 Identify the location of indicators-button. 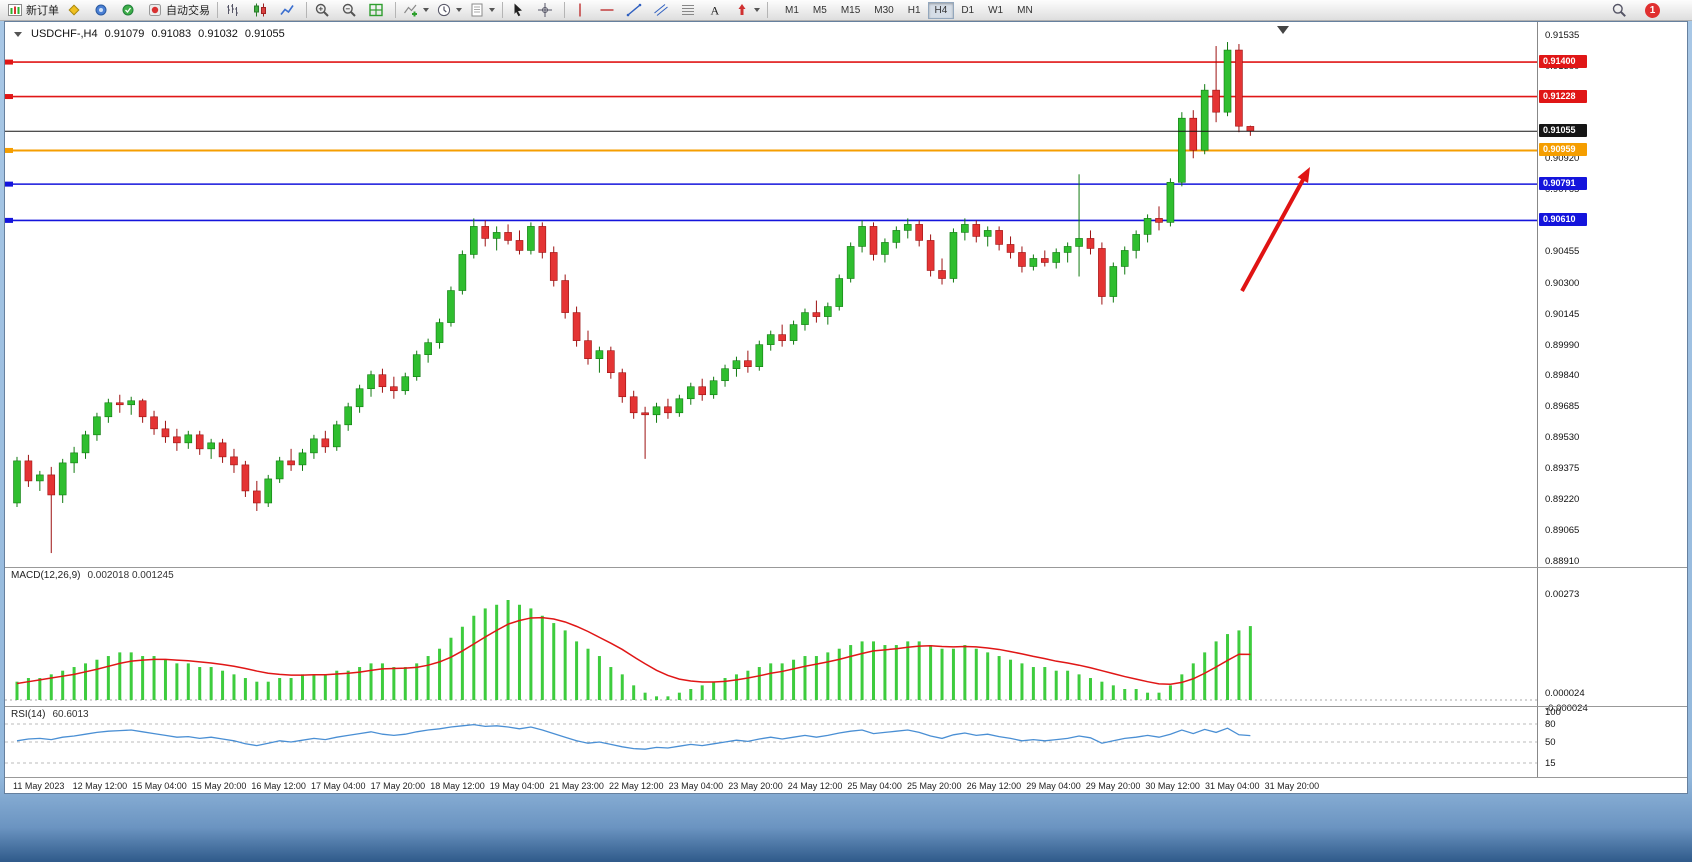
(416, 10).